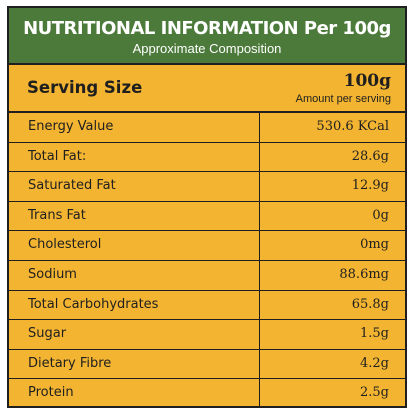 This screenshot has height=416, width=416. Describe the element at coordinates (207, 28) in the screenshot. I see `page-title: NUTRITIONAL INFORMATION Per 100g` at that location.